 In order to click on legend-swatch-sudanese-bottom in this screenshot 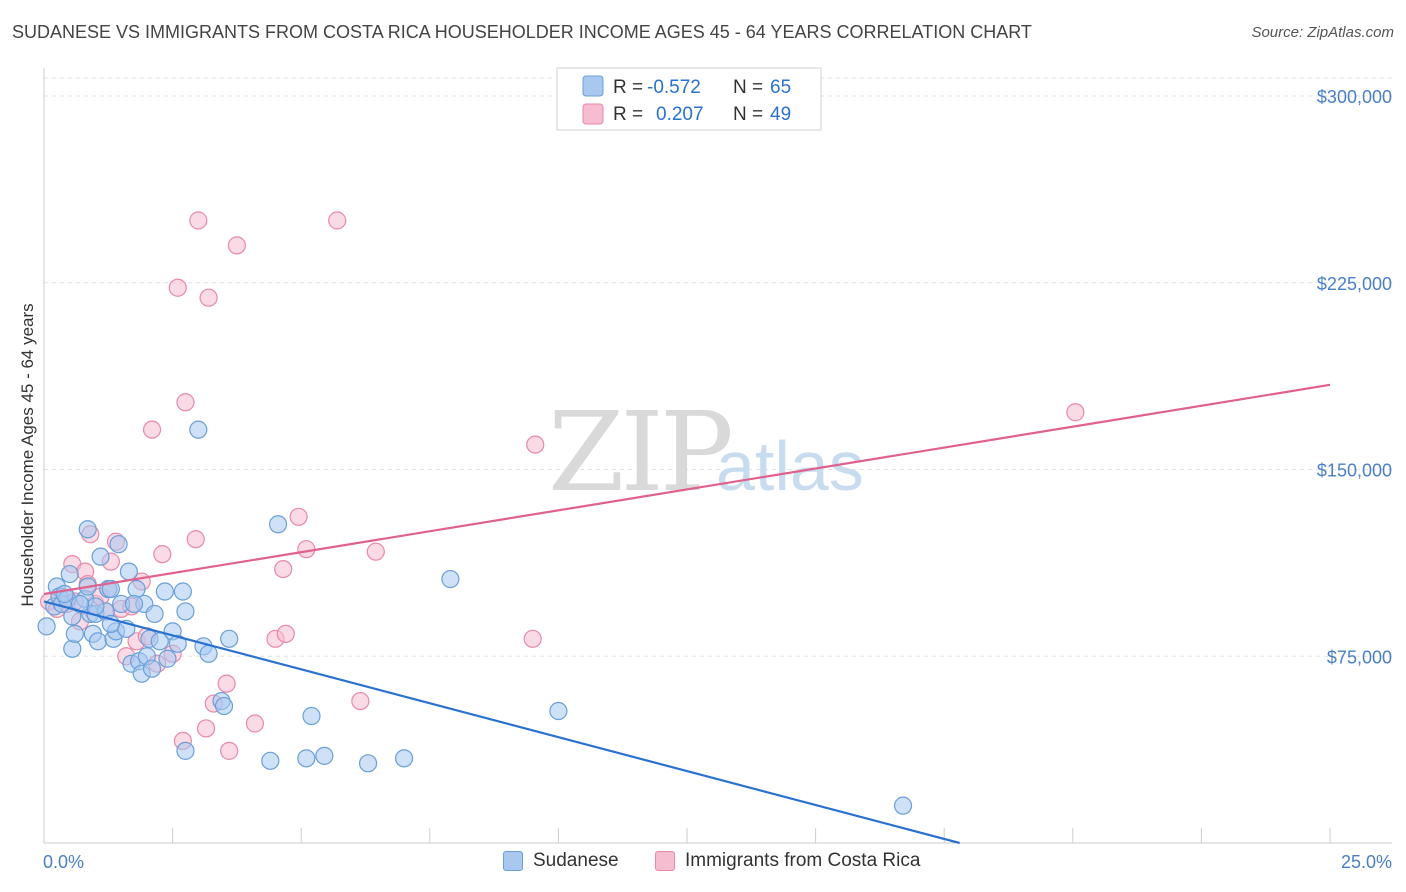, I will do `click(513, 861)`.